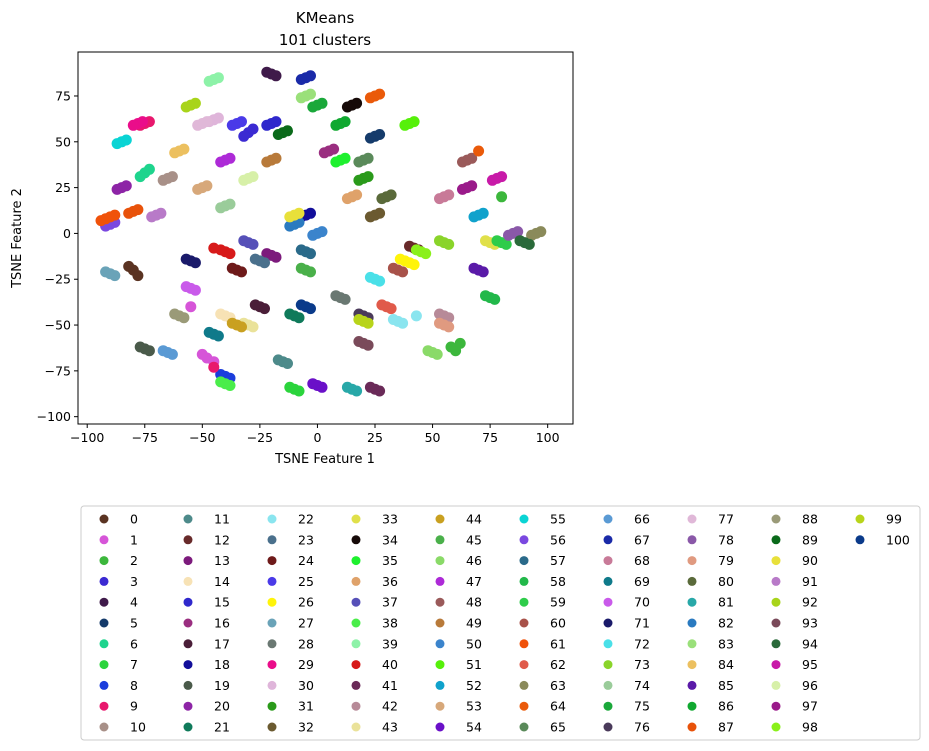  Describe the element at coordinates (497, 241) in the screenshot. I see `cluster-59-point` at that location.